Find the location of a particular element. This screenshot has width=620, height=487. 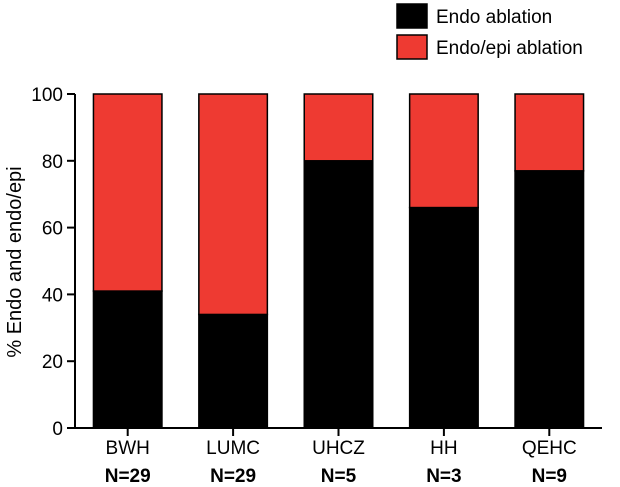

x-category-label: QEHC is located at coordinates (549, 448).